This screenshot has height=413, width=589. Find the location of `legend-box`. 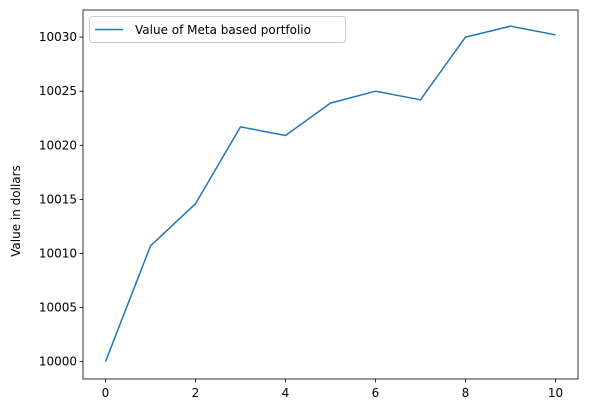

legend-box is located at coordinates (217, 29).